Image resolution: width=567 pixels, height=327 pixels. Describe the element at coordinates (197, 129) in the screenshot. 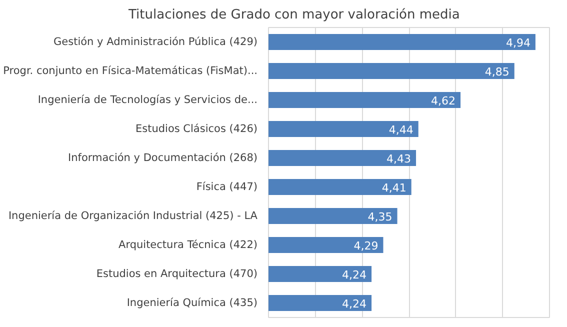

I see `y-tick-label: Estudios Clásicos (426)` at that location.